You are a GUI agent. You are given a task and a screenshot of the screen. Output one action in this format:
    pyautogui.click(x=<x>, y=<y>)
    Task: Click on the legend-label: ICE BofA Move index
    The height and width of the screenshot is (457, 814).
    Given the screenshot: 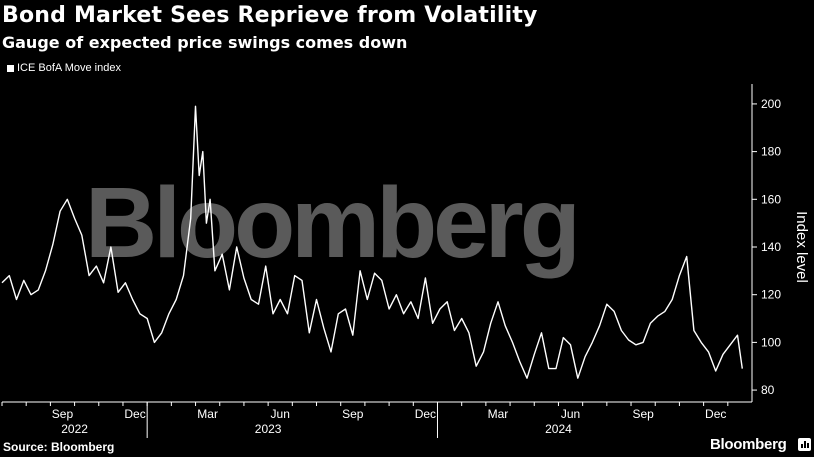 What is the action you would take?
    pyautogui.click(x=69, y=68)
    